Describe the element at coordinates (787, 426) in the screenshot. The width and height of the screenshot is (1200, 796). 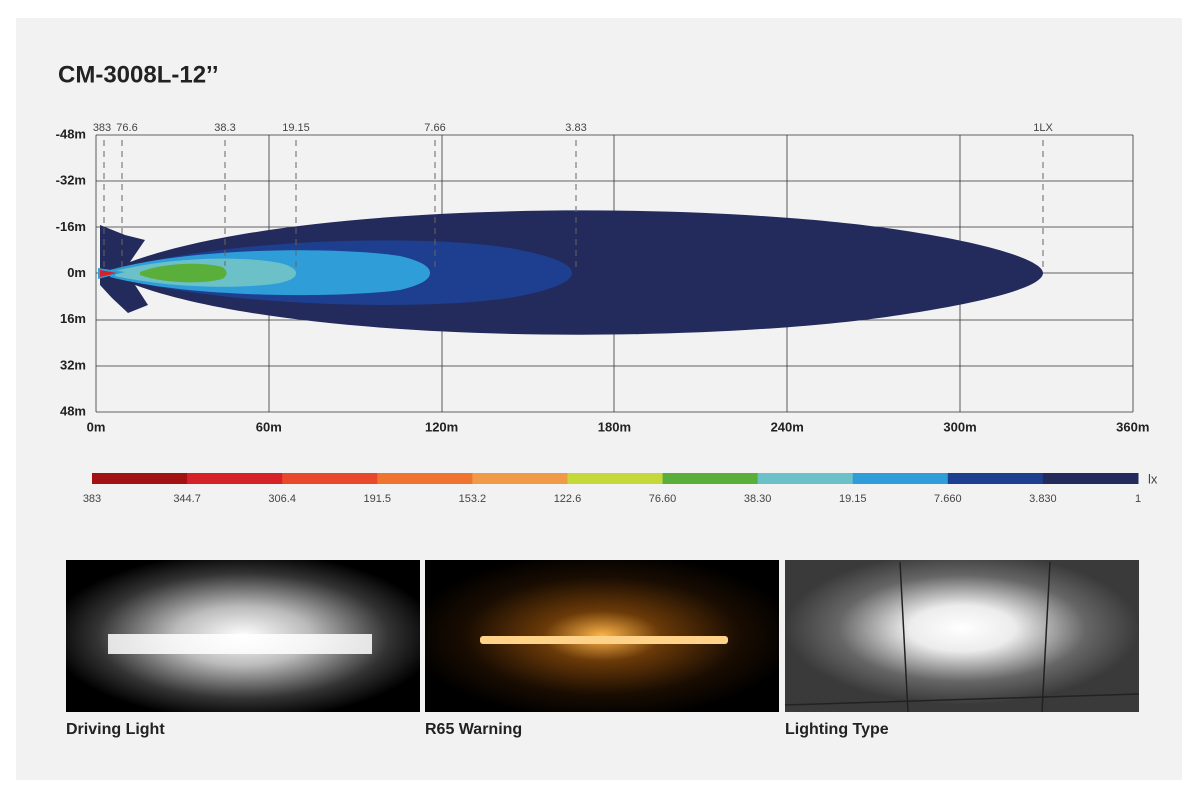
I see `x-axis-label: 240m` at that location.